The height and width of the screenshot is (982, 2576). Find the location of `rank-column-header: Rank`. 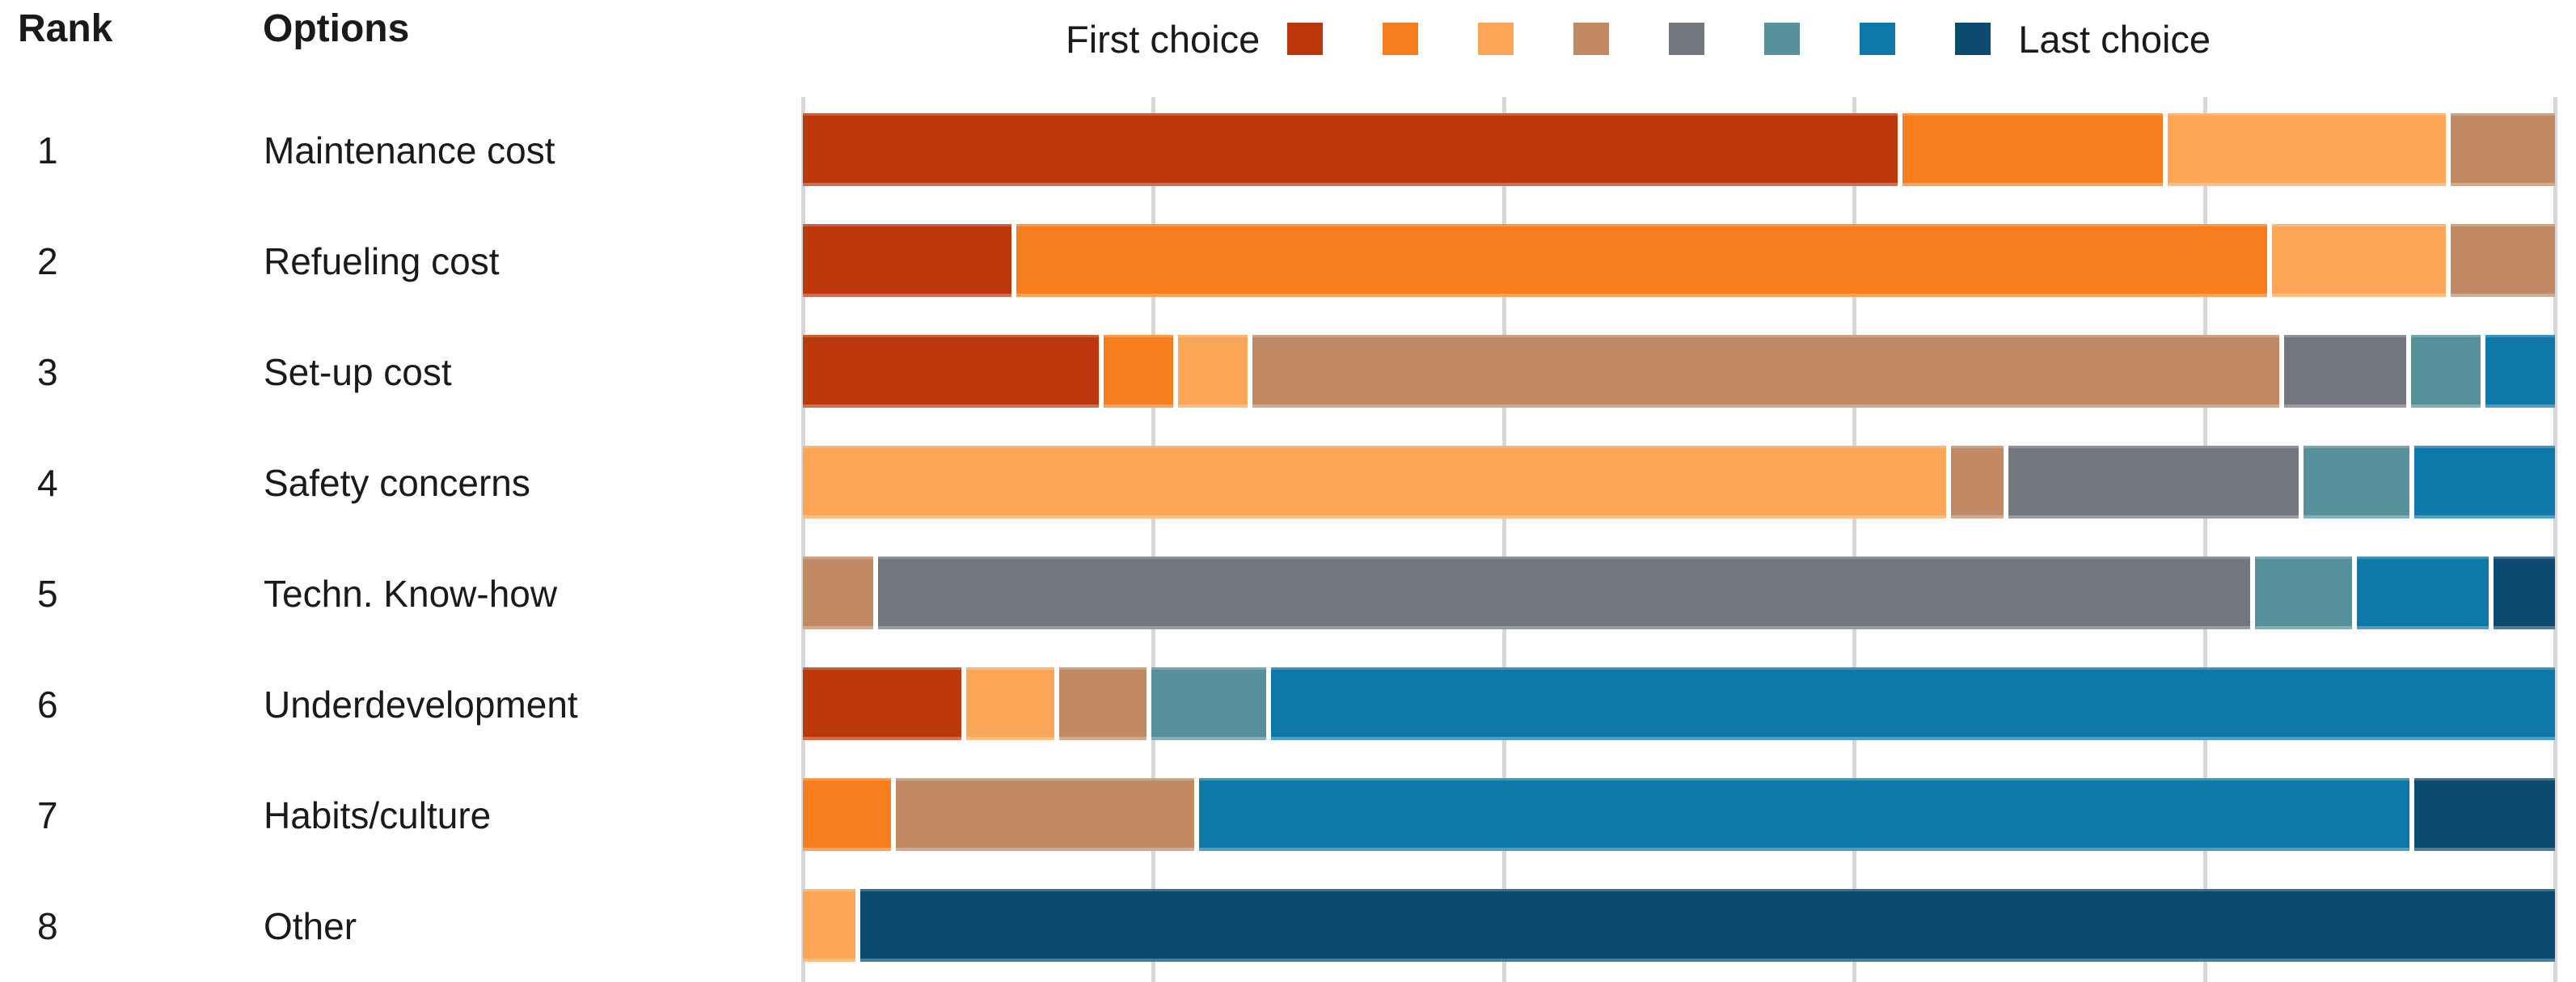

rank-column-header: Rank is located at coordinates (65, 28).